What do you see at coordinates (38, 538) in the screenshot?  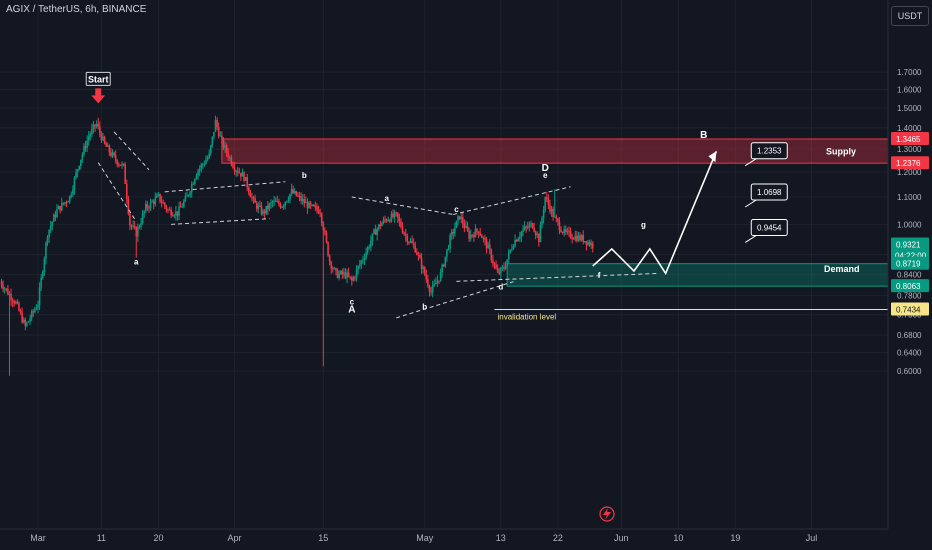 I see `time-tick-label: Mar` at bounding box center [38, 538].